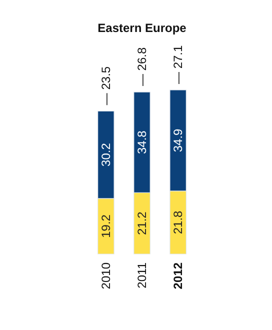 The height and width of the screenshot is (330, 272). Describe the element at coordinates (105, 154) in the screenshot. I see `data-label: 30.2` at that location.